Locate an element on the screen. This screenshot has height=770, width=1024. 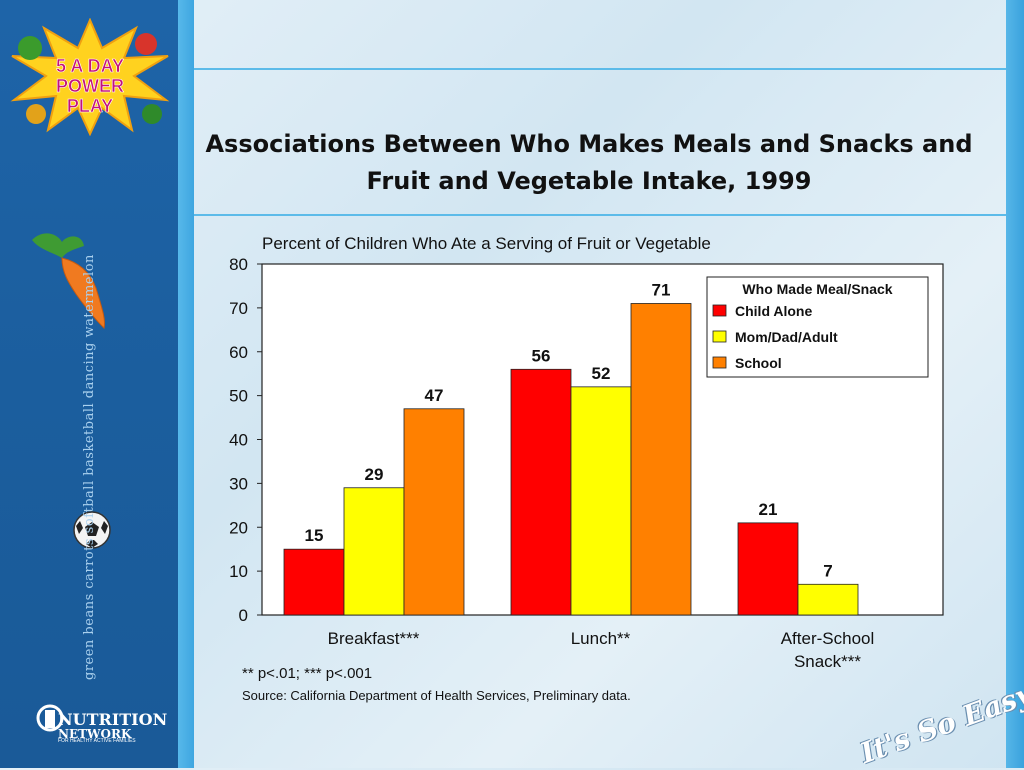
right-edge is located at coordinates (1015, 384).